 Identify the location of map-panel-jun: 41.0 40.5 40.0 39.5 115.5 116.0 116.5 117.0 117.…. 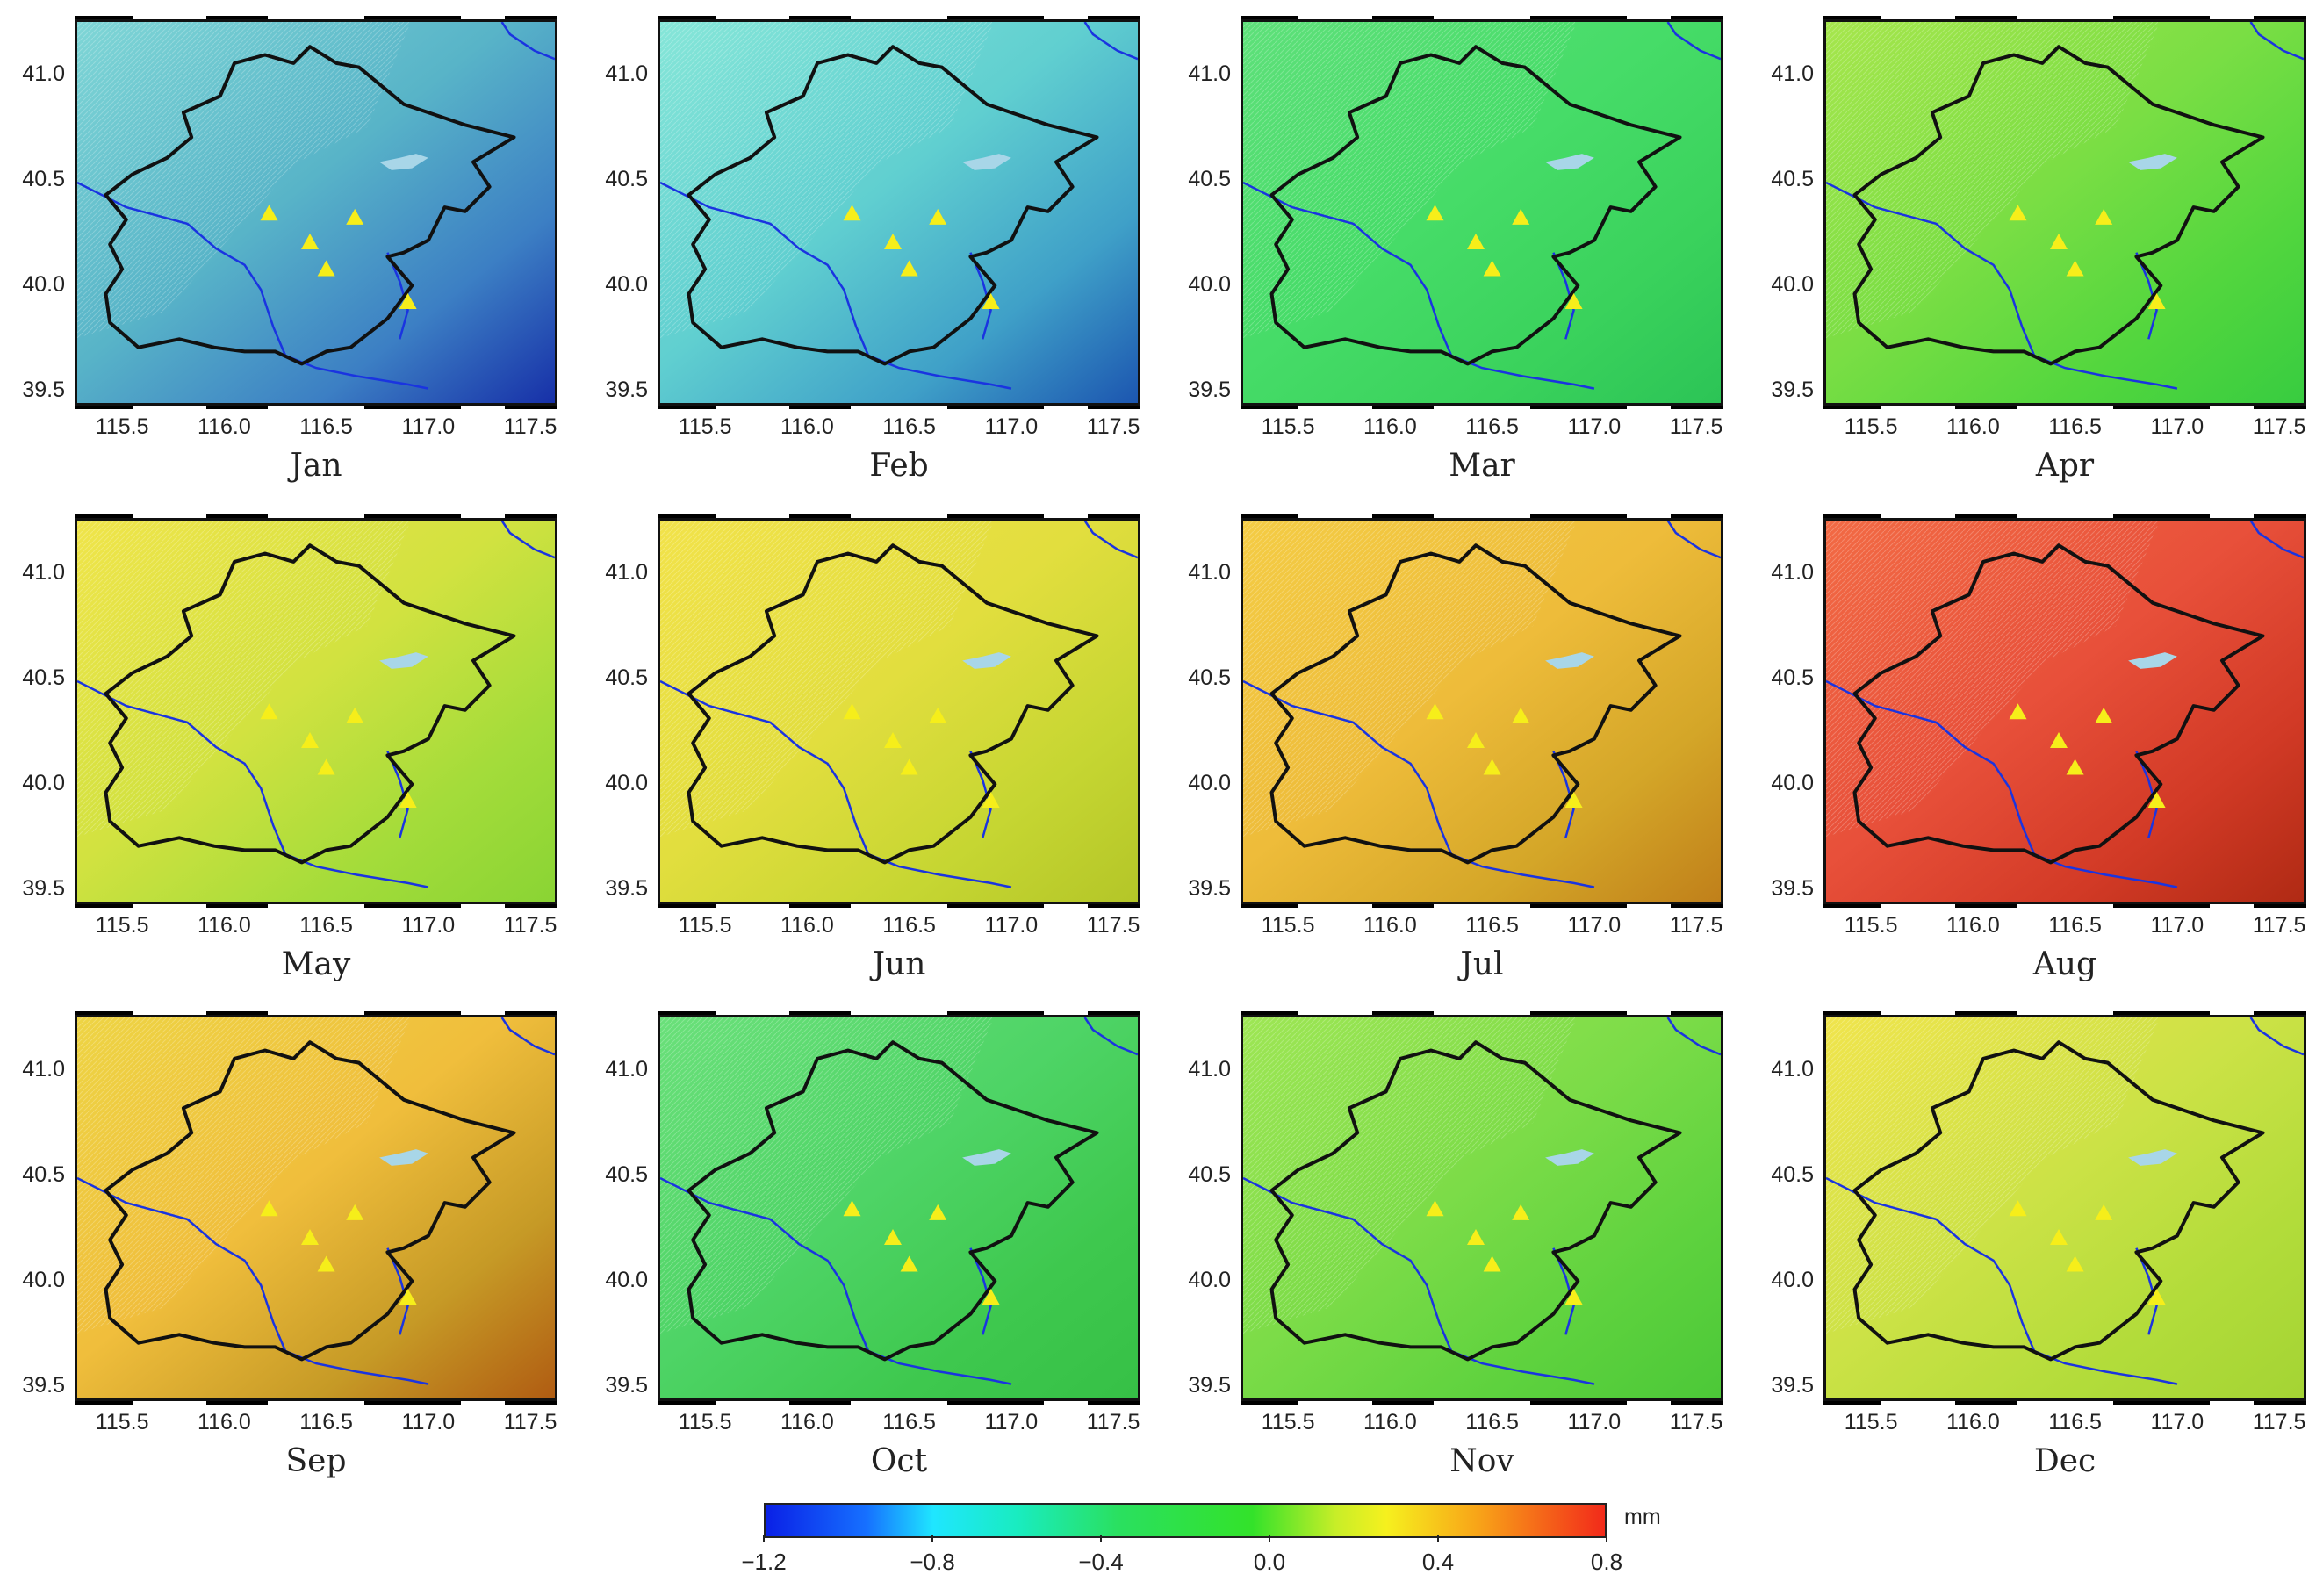
(874, 748).